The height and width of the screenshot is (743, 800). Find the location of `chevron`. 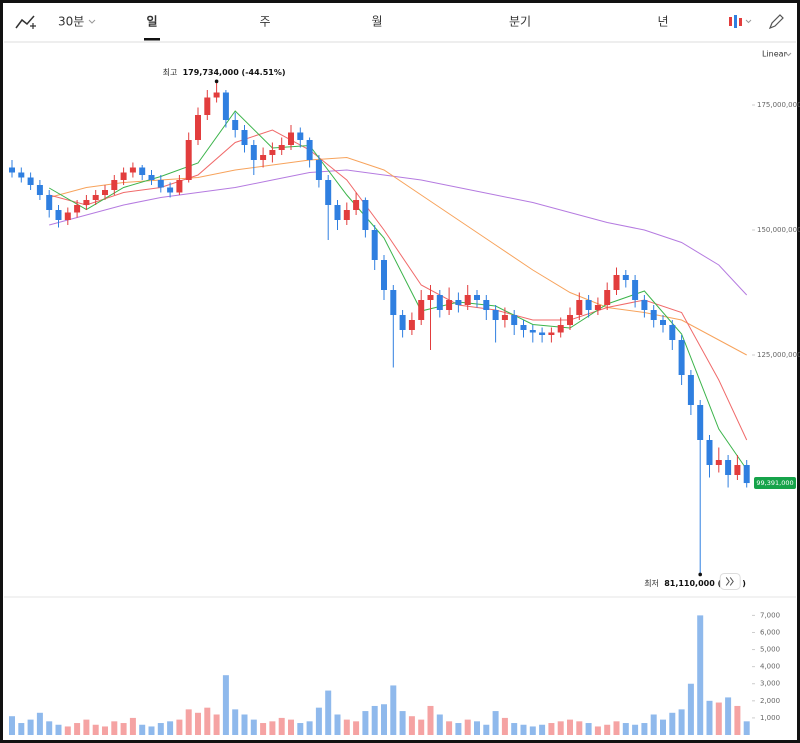

chevron is located at coordinates (92, 21).